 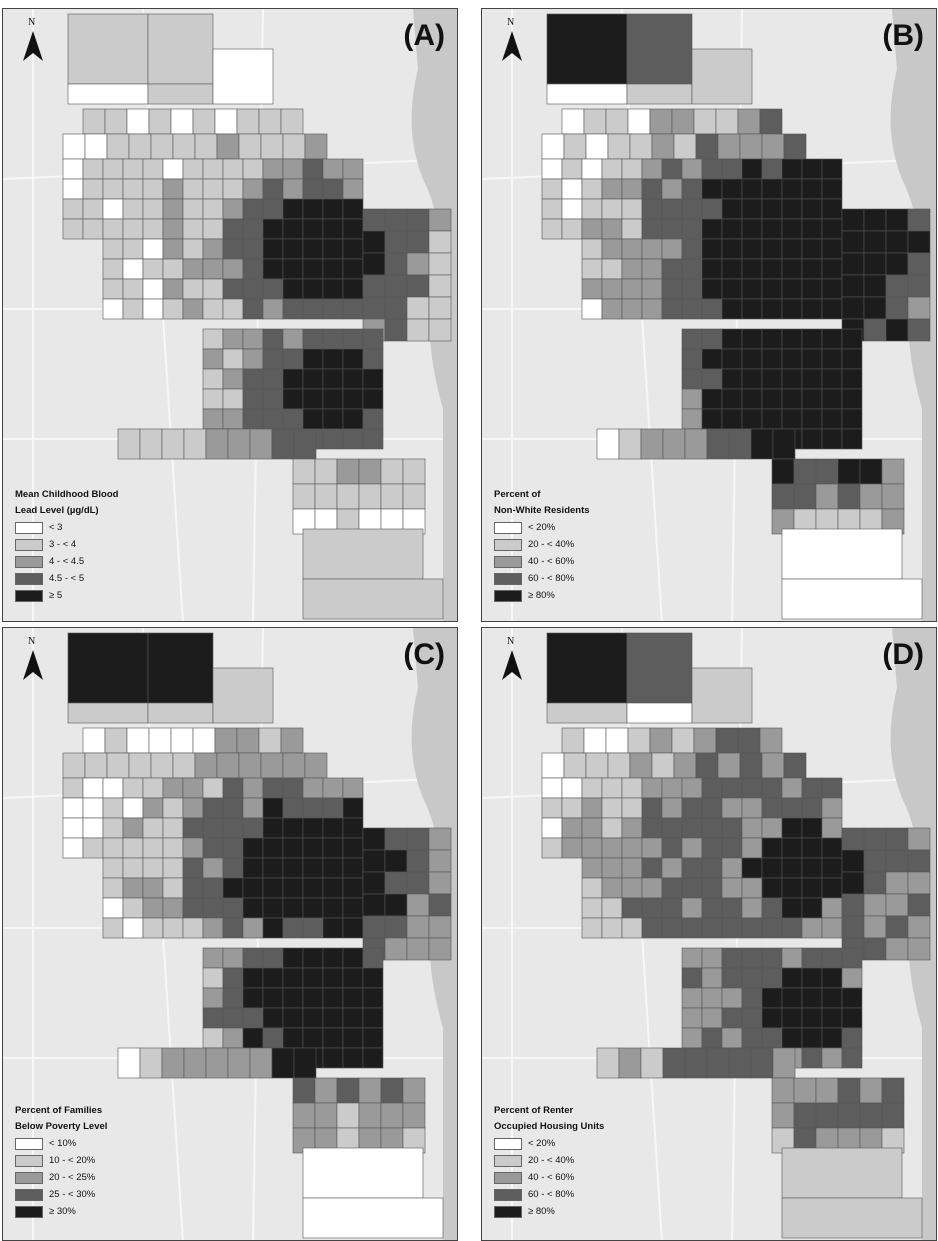 I want to click on north-label: N, so click(x=32, y=22).